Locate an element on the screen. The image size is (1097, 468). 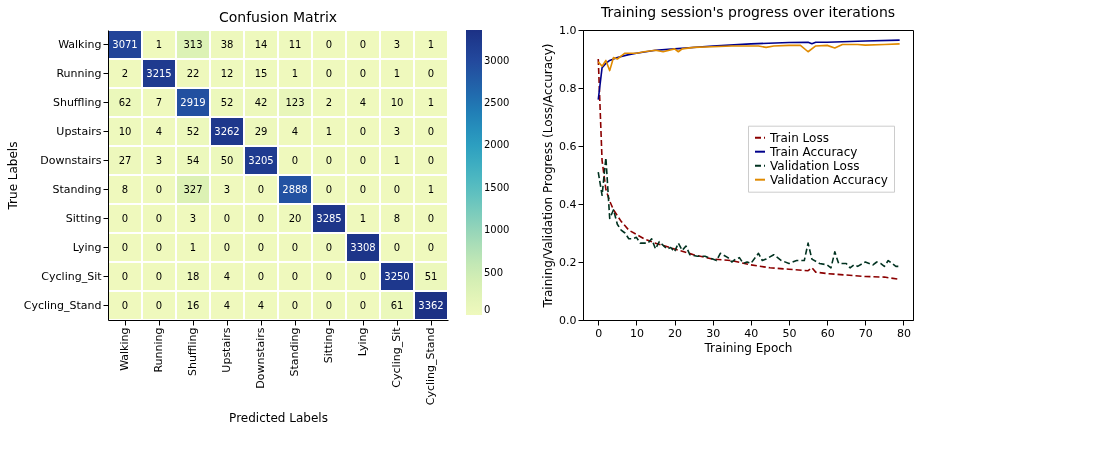
data-label: 3205 is located at coordinates (261, 160).